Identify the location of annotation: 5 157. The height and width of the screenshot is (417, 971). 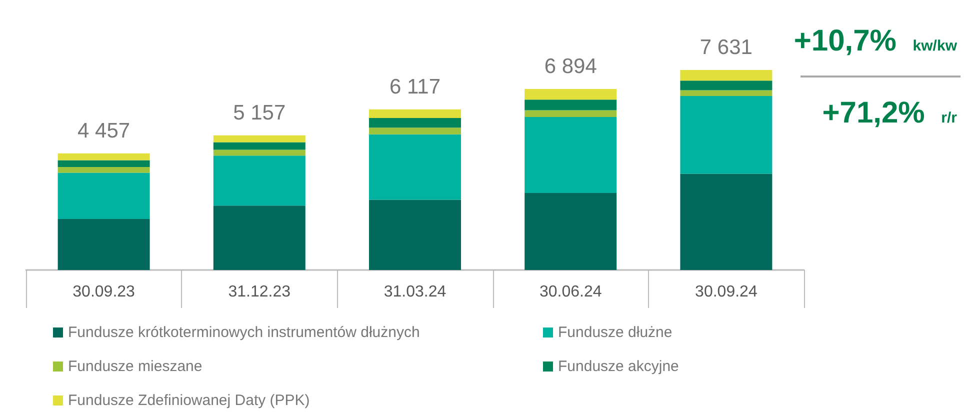
(259, 112).